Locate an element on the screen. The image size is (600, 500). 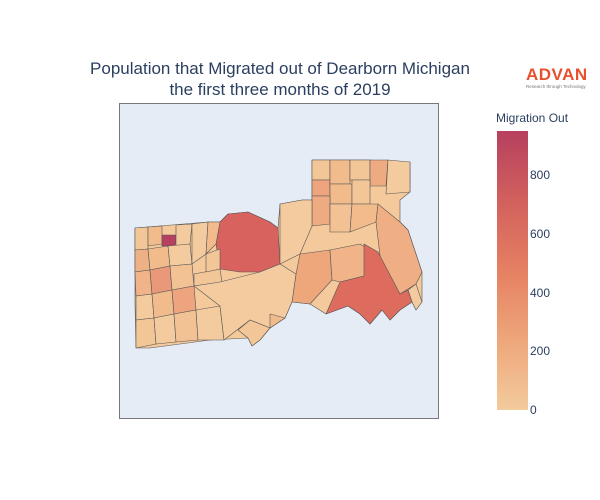
logo-word: ADVAN is located at coordinates (557, 74).